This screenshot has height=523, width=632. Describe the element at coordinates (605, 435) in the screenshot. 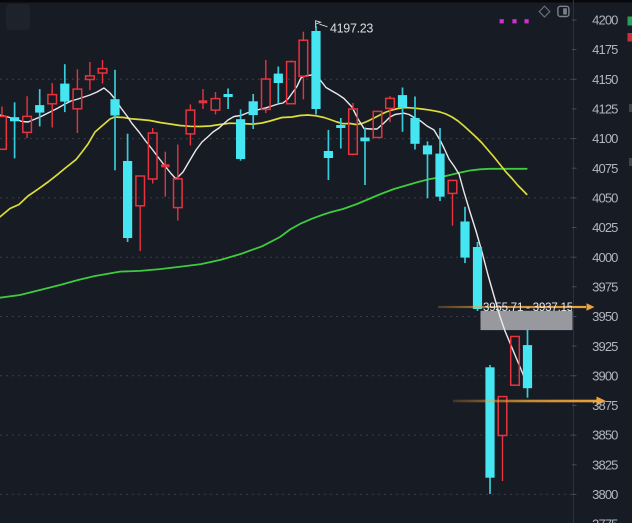

I see `svg-text: 3850` at that location.